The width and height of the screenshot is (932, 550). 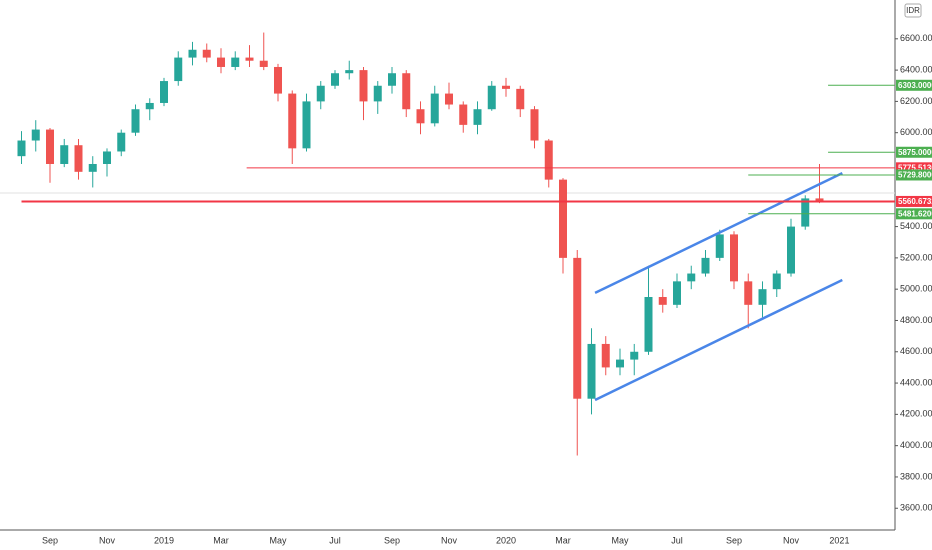 What do you see at coordinates (164, 540) in the screenshot?
I see `x-tick-label: 2019` at bounding box center [164, 540].